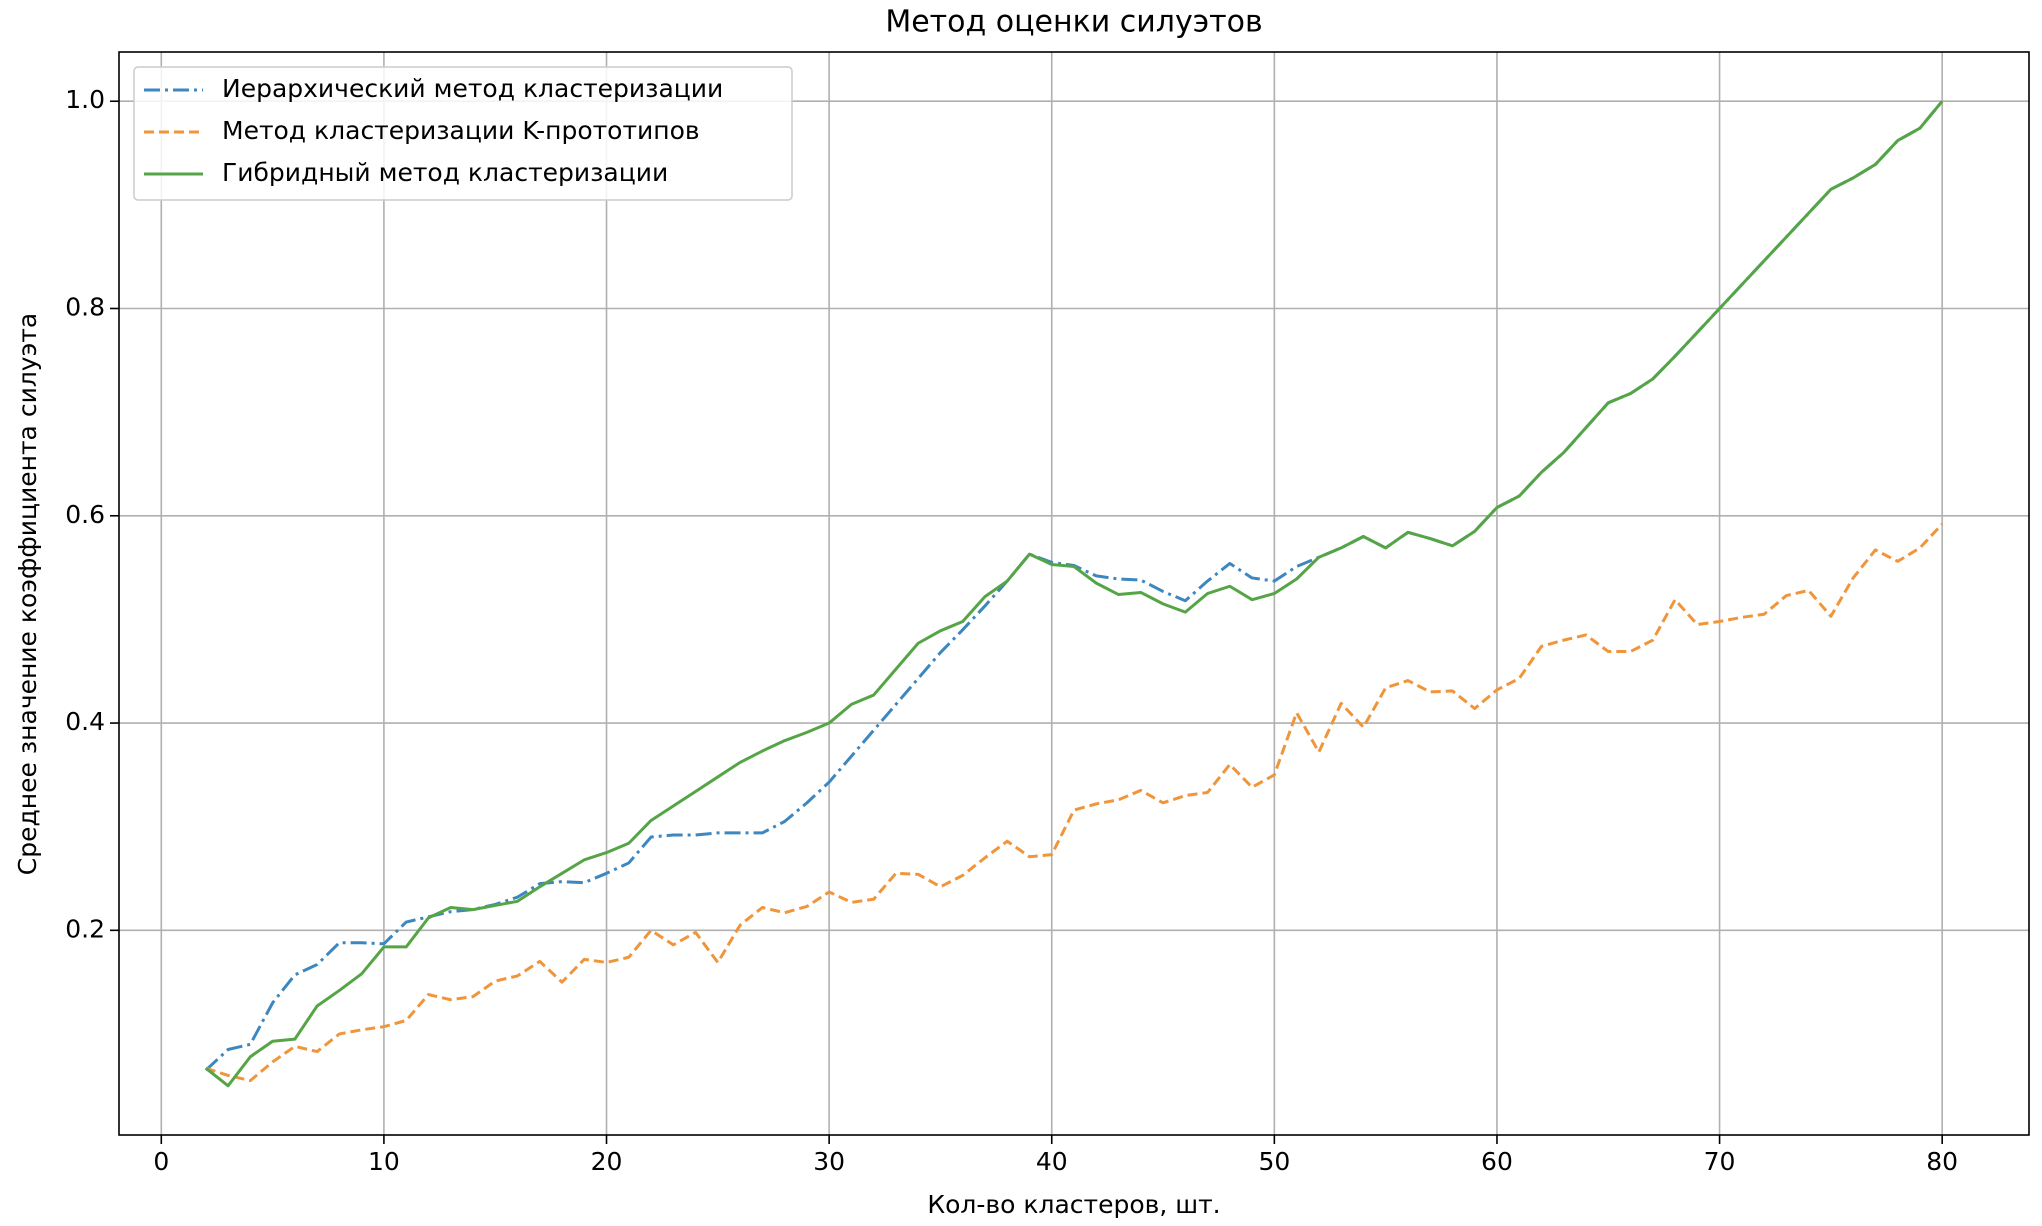 The width and height of the screenshot is (2042, 1226). Describe the element at coordinates (829, 1161) in the screenshot. I see `x-tick-label: 30` at that location.